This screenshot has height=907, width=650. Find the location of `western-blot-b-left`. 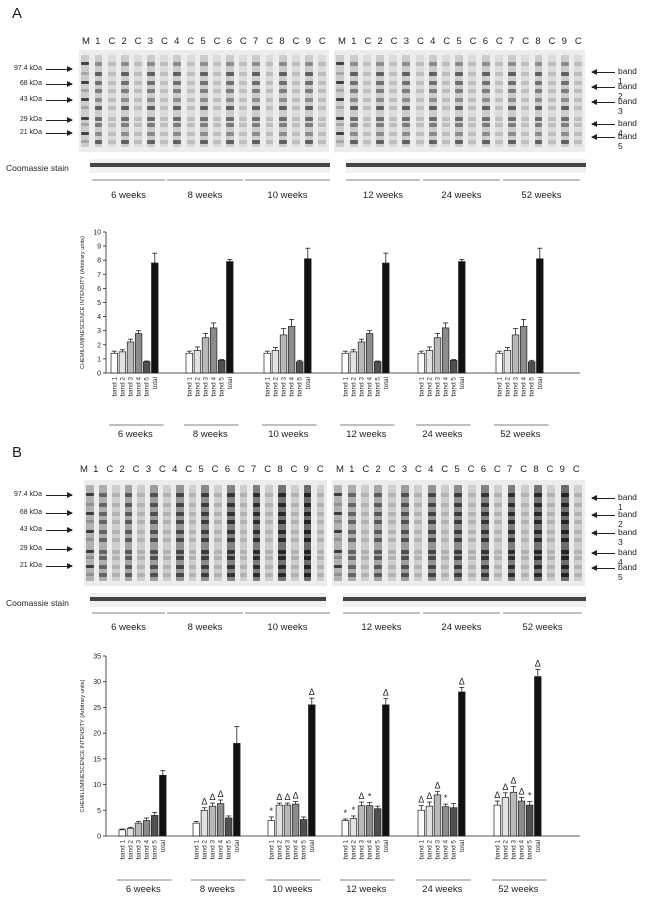

western-blot-b-left is located at coordinates (205, 533).